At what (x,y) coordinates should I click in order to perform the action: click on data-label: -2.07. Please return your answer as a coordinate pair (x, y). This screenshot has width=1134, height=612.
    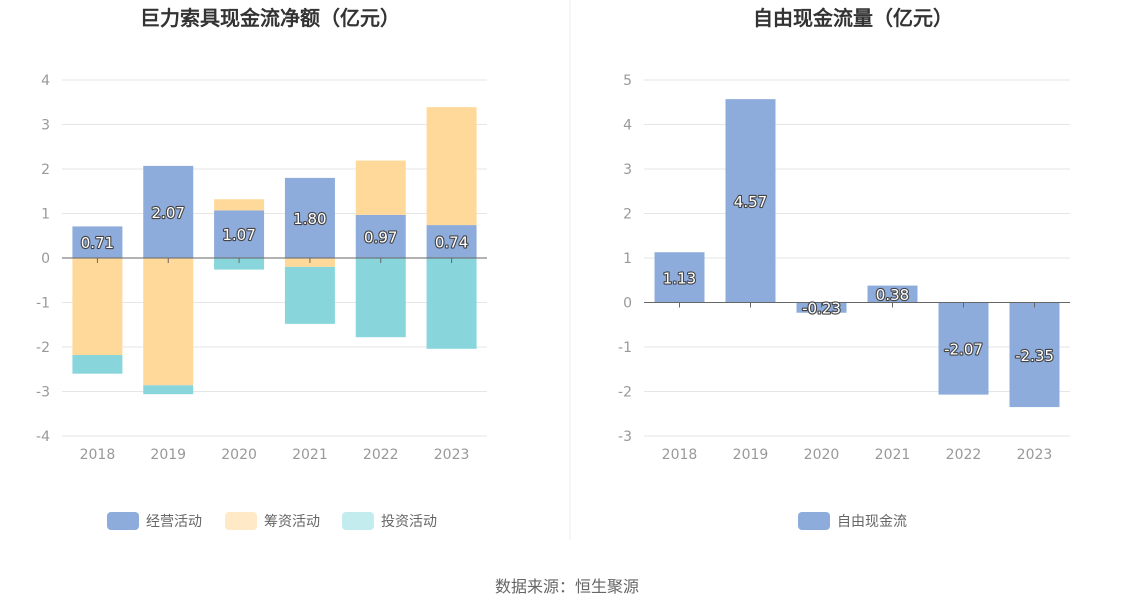
    Looking at the image, I should click on (963, 350).